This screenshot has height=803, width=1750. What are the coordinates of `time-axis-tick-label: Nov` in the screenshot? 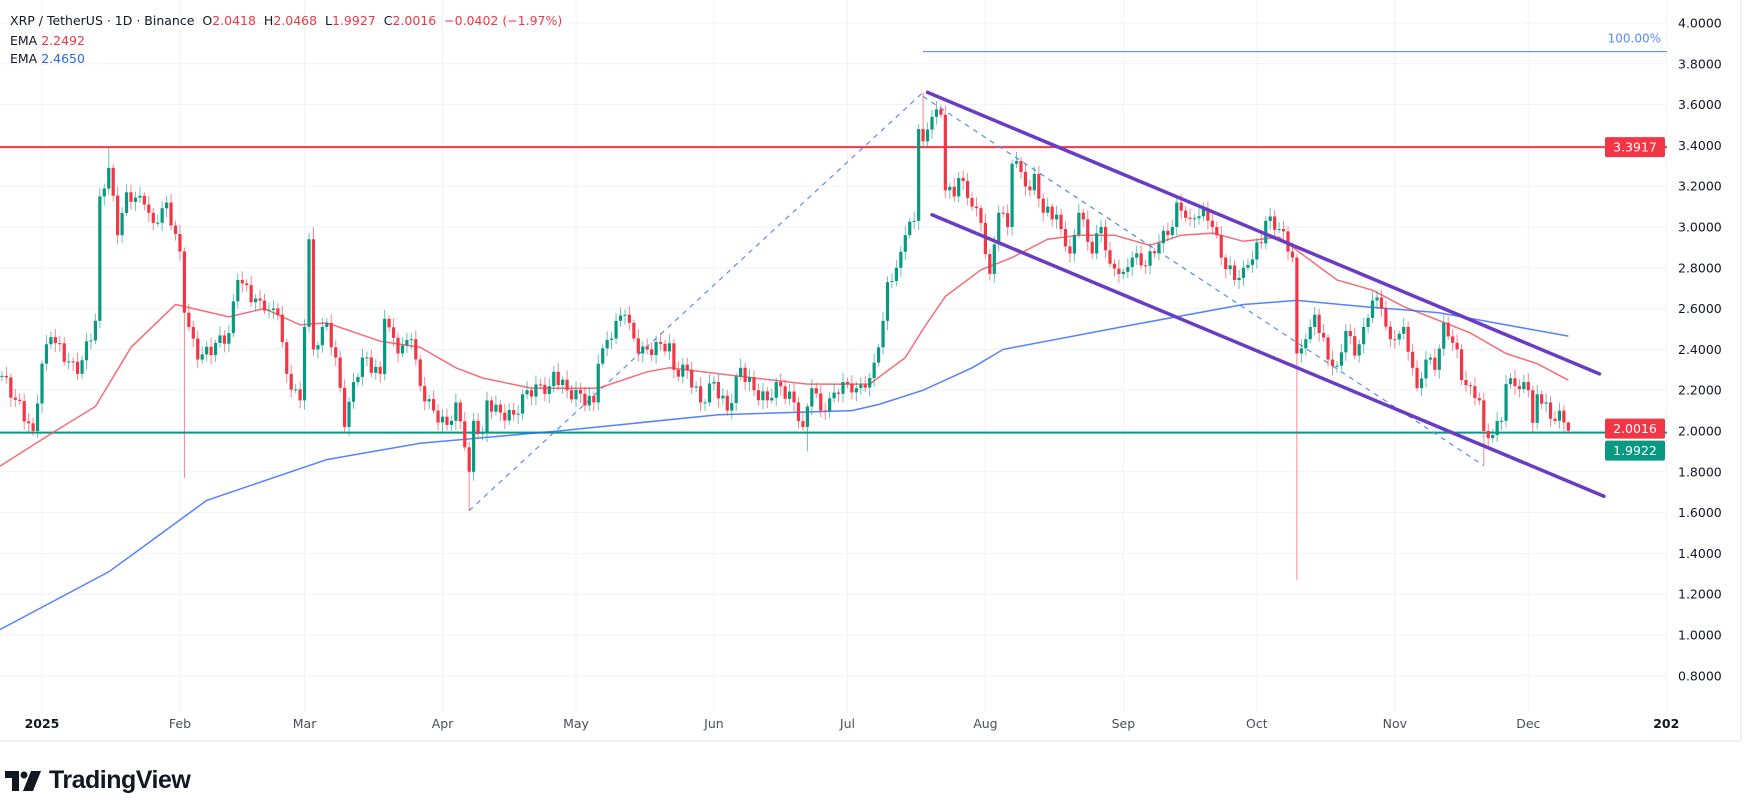 It's located at (1395, 723).